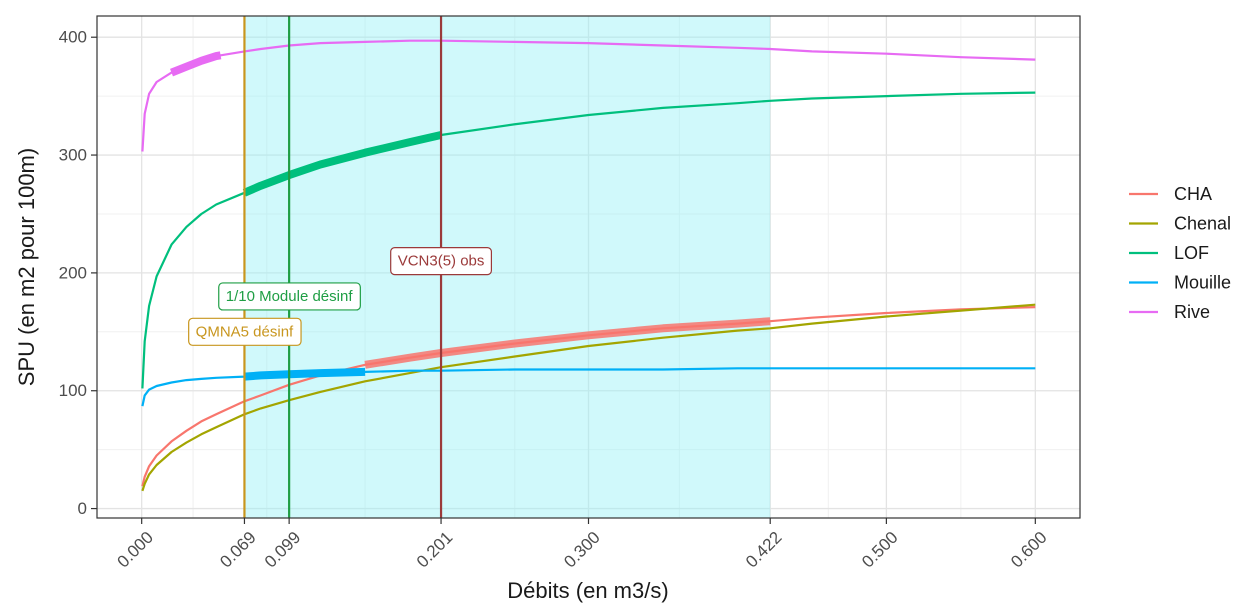  I want to click on legend-label: CHA, so click(1193, 194).